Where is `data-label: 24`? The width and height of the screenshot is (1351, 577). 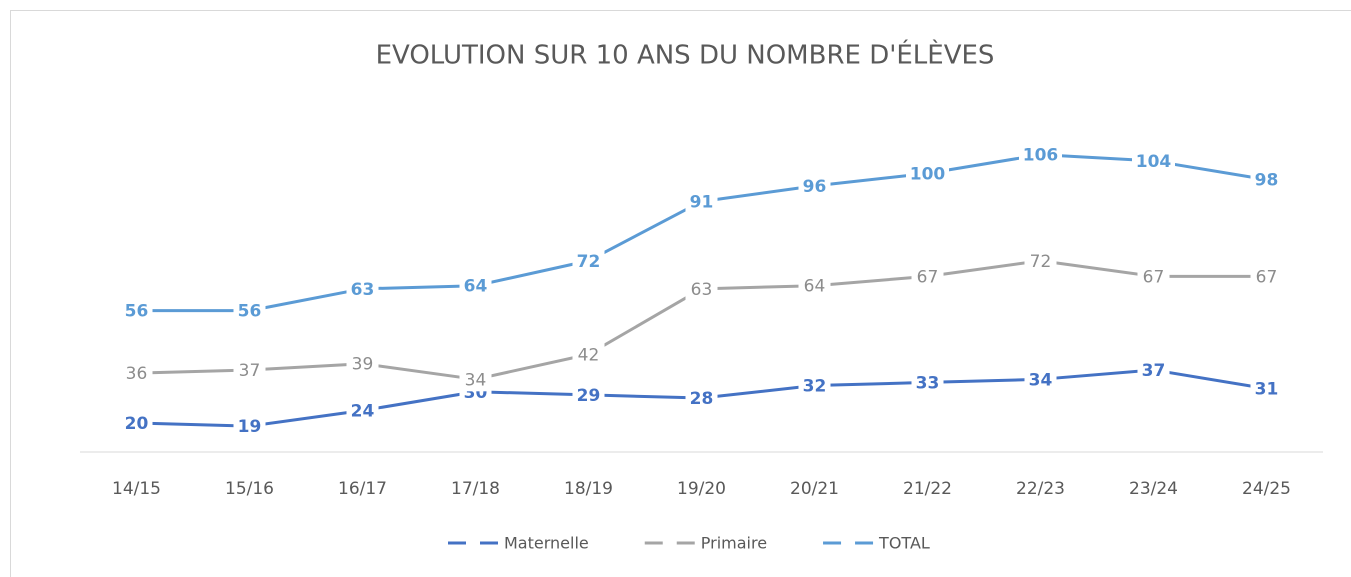
data-label: 24 is located at coordinates (363, 412).